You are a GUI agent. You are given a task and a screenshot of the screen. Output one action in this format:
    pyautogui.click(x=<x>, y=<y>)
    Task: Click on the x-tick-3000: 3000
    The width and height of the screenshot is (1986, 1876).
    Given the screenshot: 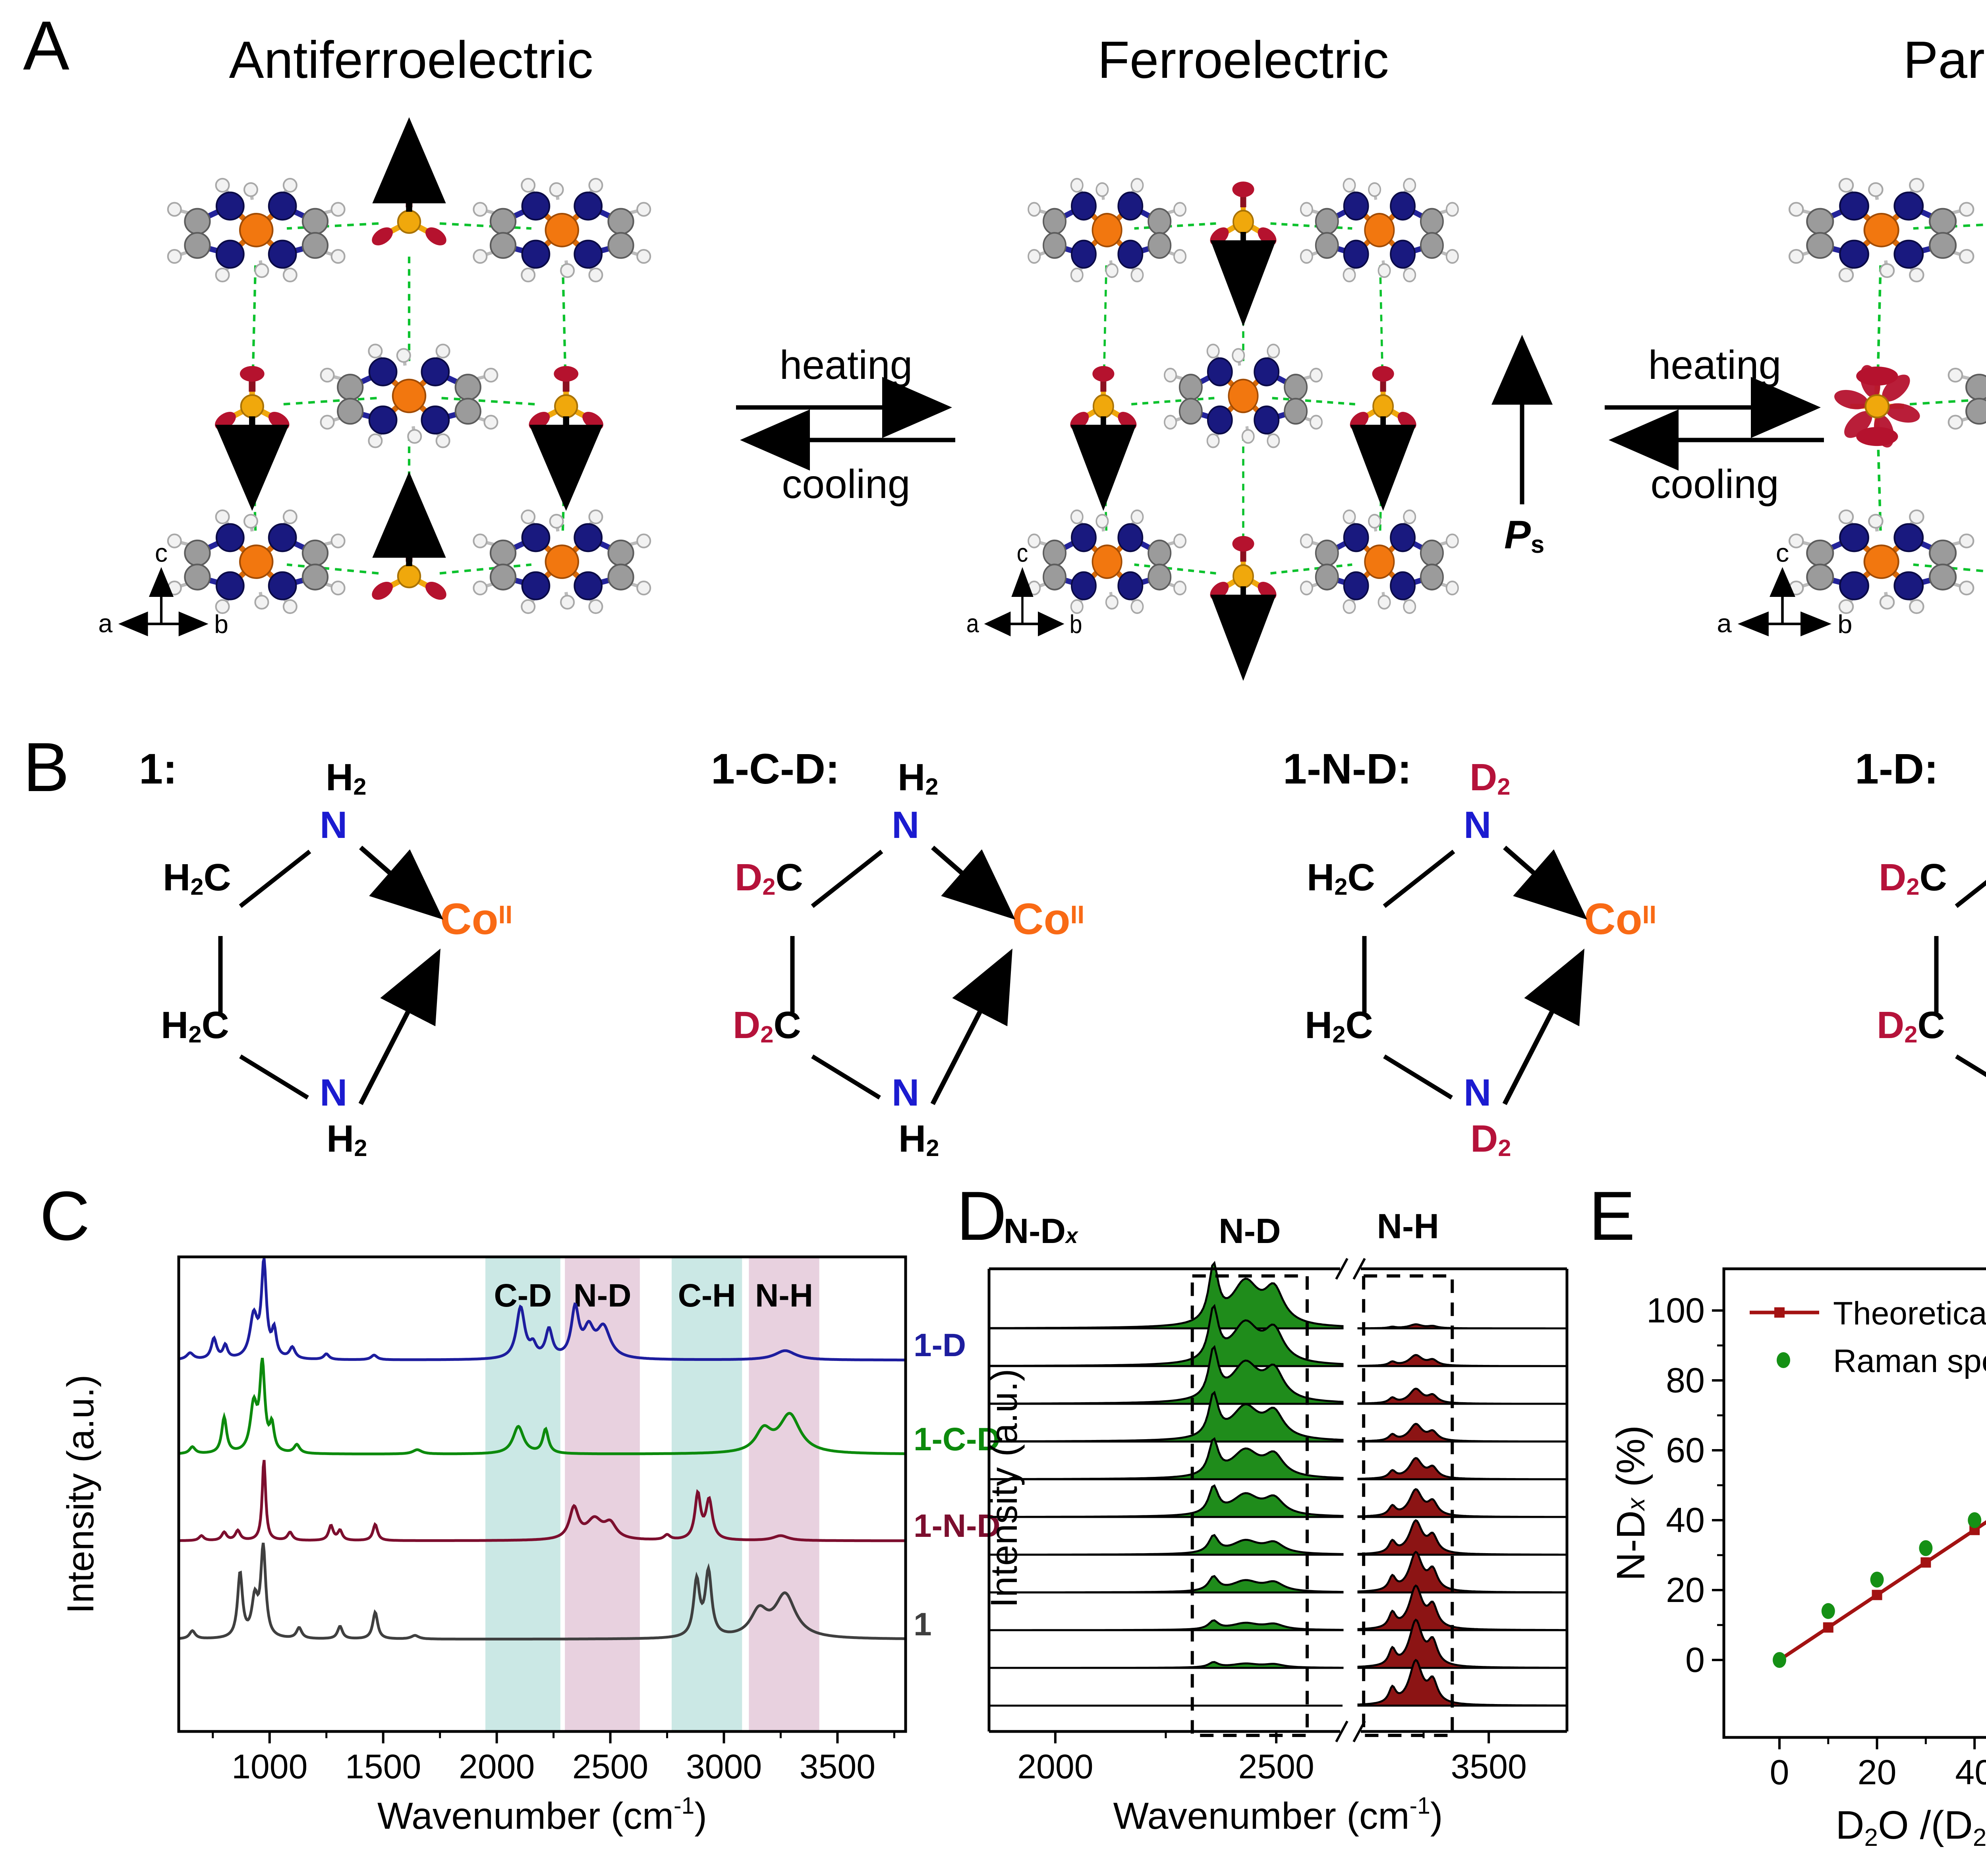 What is the action you would take?
    pyautogui.click(x=724, y=1767)
    